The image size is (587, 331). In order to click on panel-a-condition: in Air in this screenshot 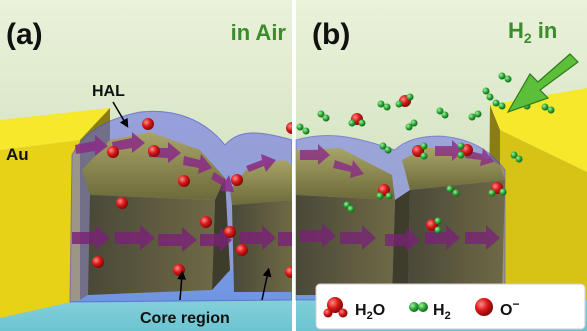, I will do `click(259, 32)`.